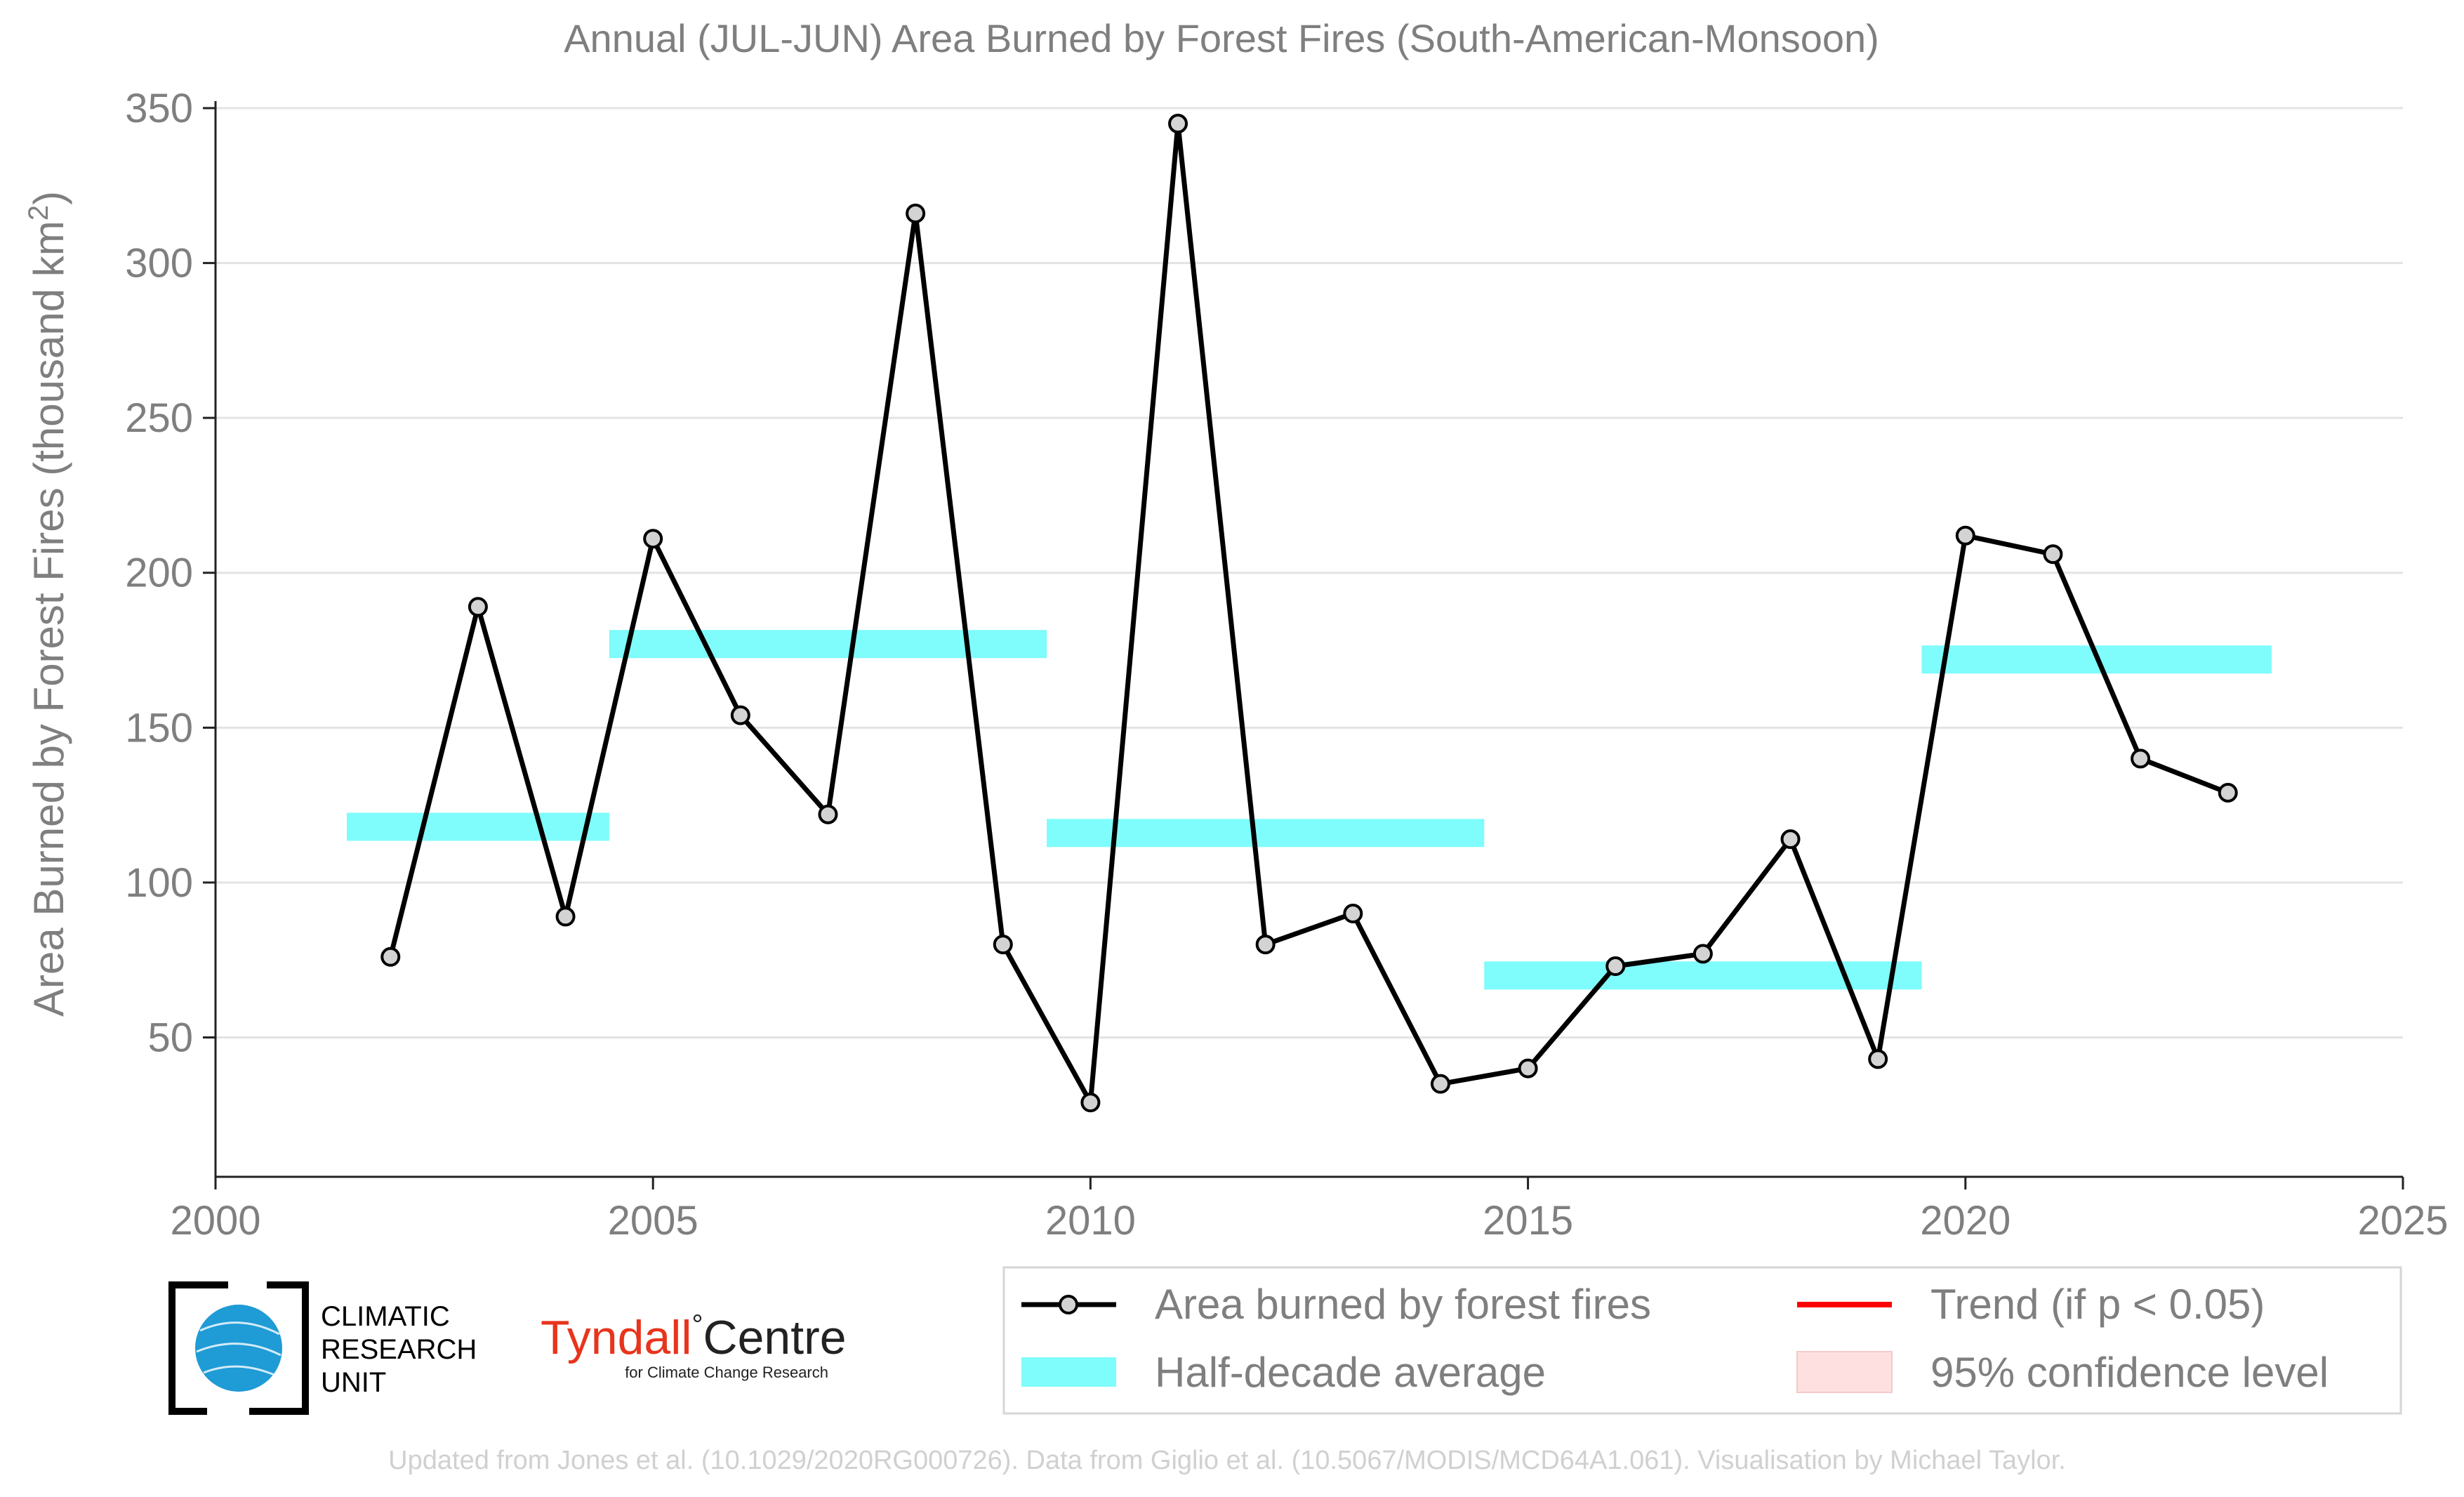 This screenshot has width=2464, height=1497. What do you see at coordinates (159, 728) in the screenshot?
I see `y-tick-label-150: 150` at bounding box center [159, 728].